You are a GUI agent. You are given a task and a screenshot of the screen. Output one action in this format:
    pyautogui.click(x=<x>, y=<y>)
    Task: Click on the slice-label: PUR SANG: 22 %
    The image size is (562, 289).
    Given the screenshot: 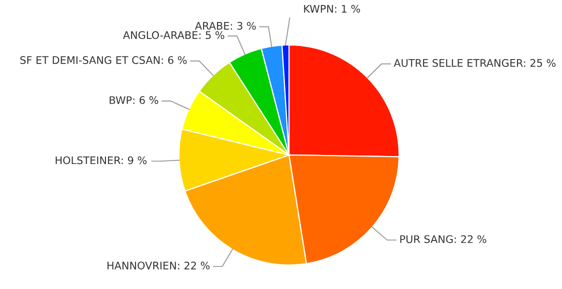 What is the action you would take?
    pyautogui.click(x=443, y=239)
    